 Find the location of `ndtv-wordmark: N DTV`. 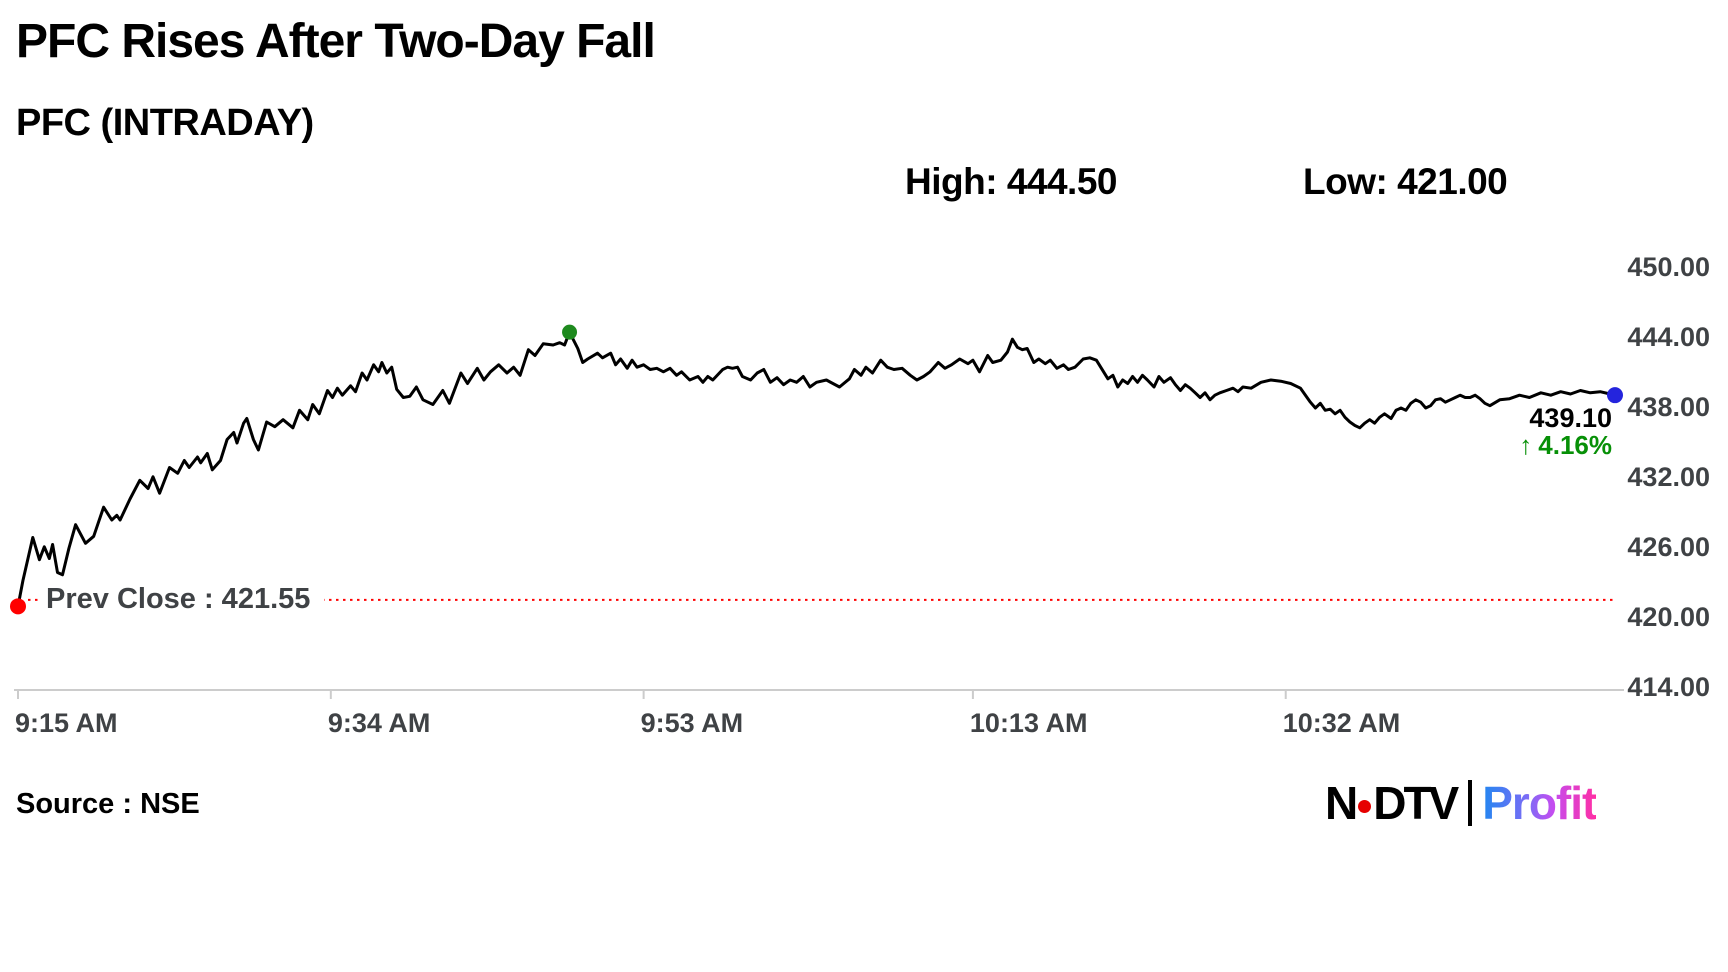

ndtv-wordmark: N DTV is located at coordinates (1392, 803).